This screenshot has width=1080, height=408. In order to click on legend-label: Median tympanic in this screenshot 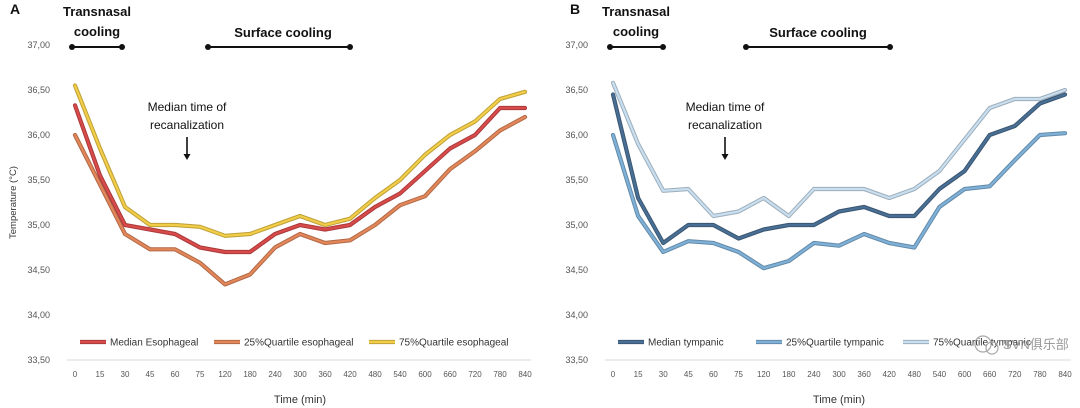, I will do `click(686, 343)`.